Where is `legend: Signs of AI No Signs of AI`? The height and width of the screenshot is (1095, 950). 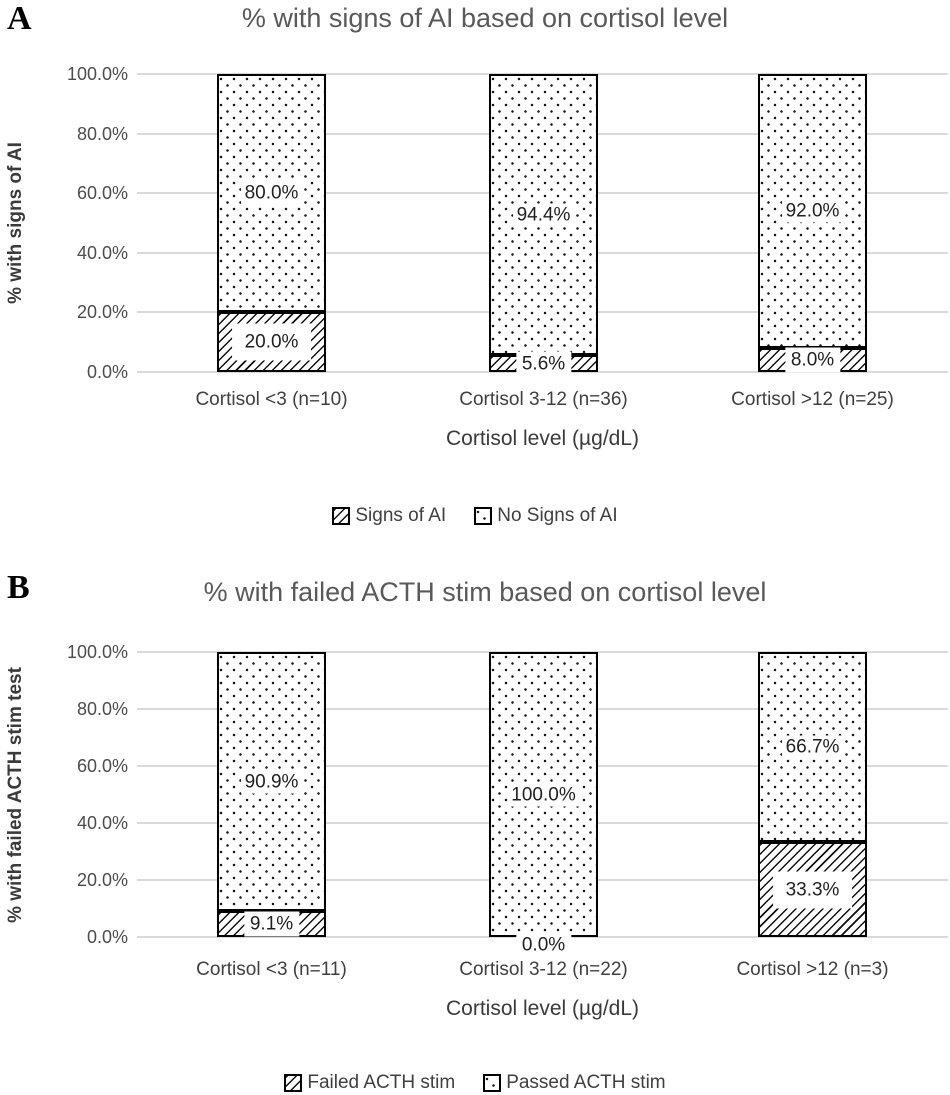 legend: Signs of AI No Signs of AI is located at coordinates (475, 516).